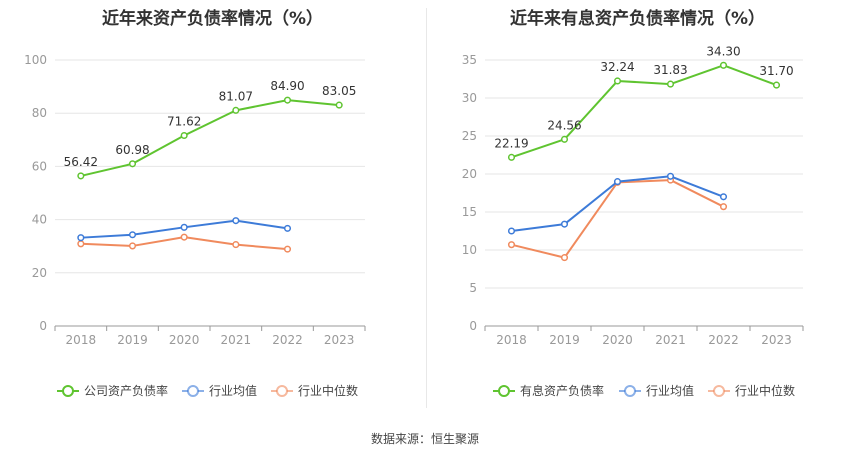 Image resolution: width=850 pixels, height=459 pixels. Describe the element at coordinates (469, 174) in the screenshot. I see `right-y-tick-label: 20` at that location.